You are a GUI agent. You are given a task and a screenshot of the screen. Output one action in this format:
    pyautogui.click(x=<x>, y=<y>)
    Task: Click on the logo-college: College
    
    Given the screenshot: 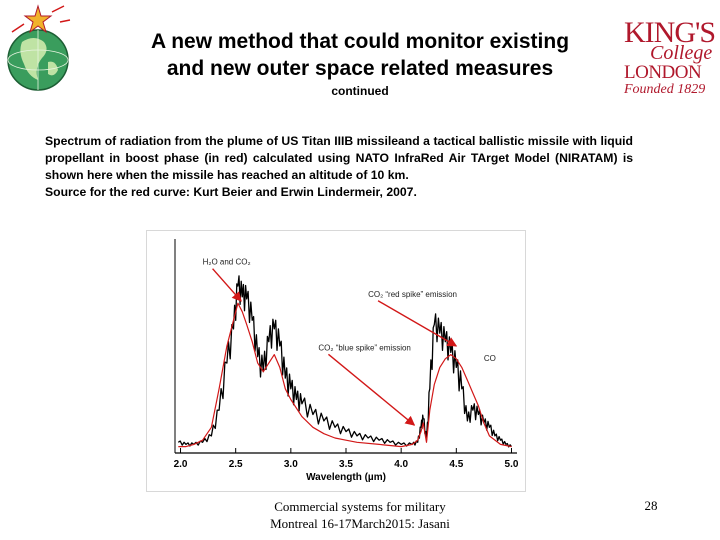 What is the action you would take?
    pyautogui.click(x=681, y=53)
    